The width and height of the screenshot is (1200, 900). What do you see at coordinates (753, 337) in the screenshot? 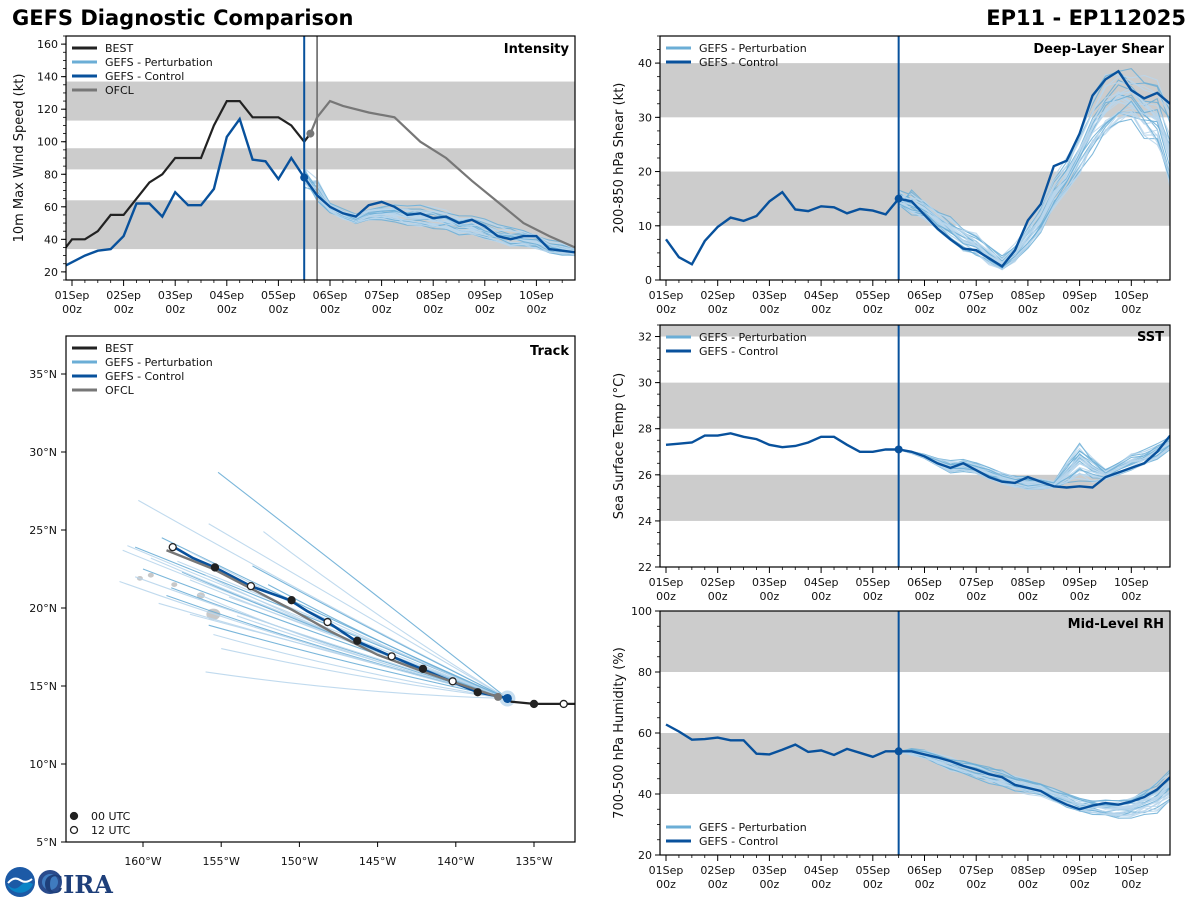
I see `sst-legend-perturbation-label: GEFS - Perturbation` at bounding box center [753, 337].